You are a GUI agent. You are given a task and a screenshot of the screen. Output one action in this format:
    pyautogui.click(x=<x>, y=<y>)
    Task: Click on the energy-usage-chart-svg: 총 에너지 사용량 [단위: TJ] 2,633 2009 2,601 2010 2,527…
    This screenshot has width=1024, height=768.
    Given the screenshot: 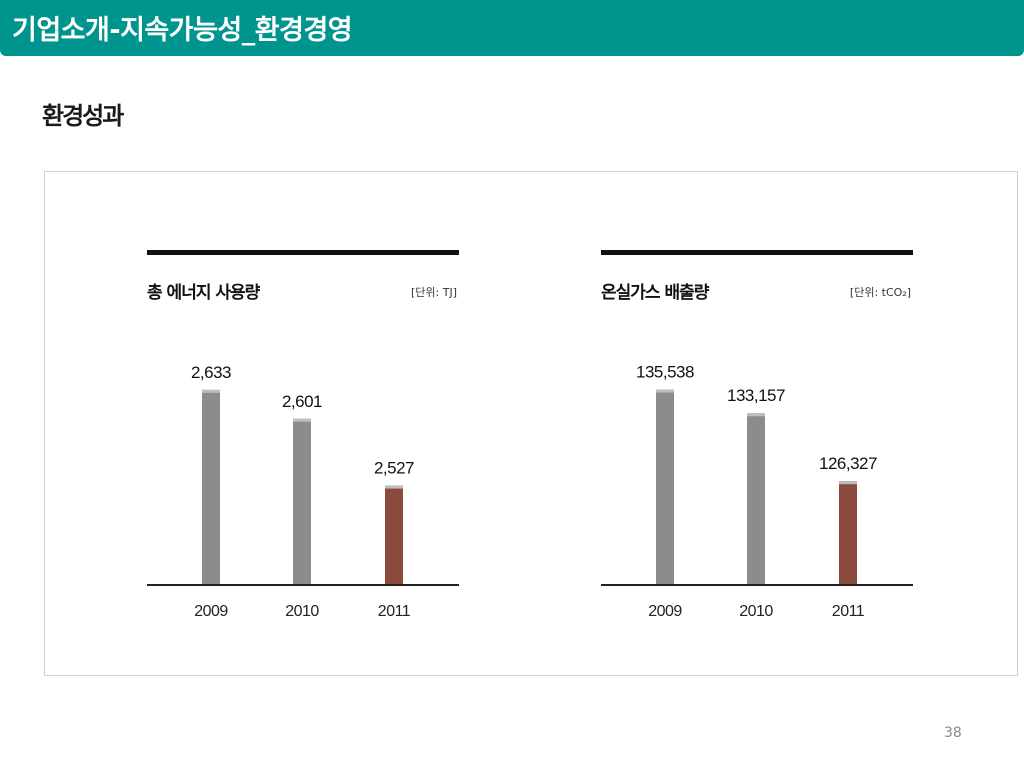 What is the action you would take?
    pyautogui.click(x=303, y=435)
    